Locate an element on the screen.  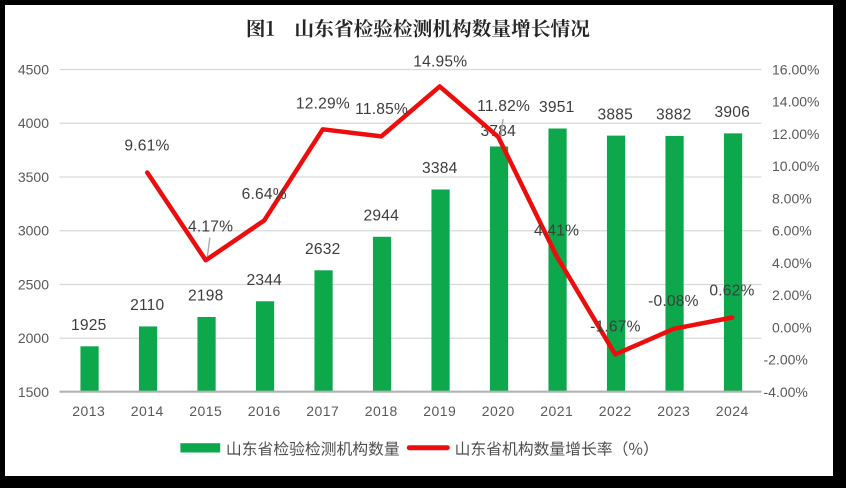
svg-text: 3500 is located at coordinates (33, 177).